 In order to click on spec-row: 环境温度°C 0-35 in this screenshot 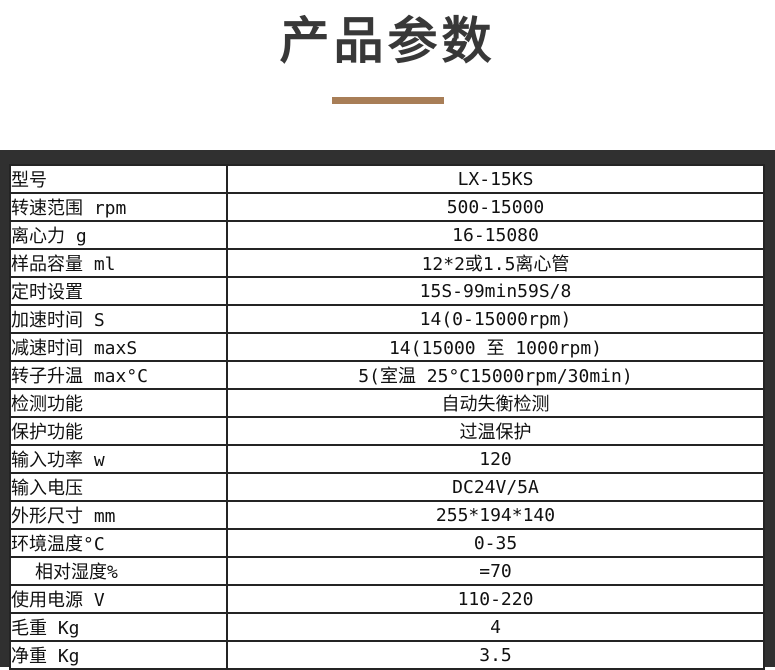, I will do `click(387, 543)`.